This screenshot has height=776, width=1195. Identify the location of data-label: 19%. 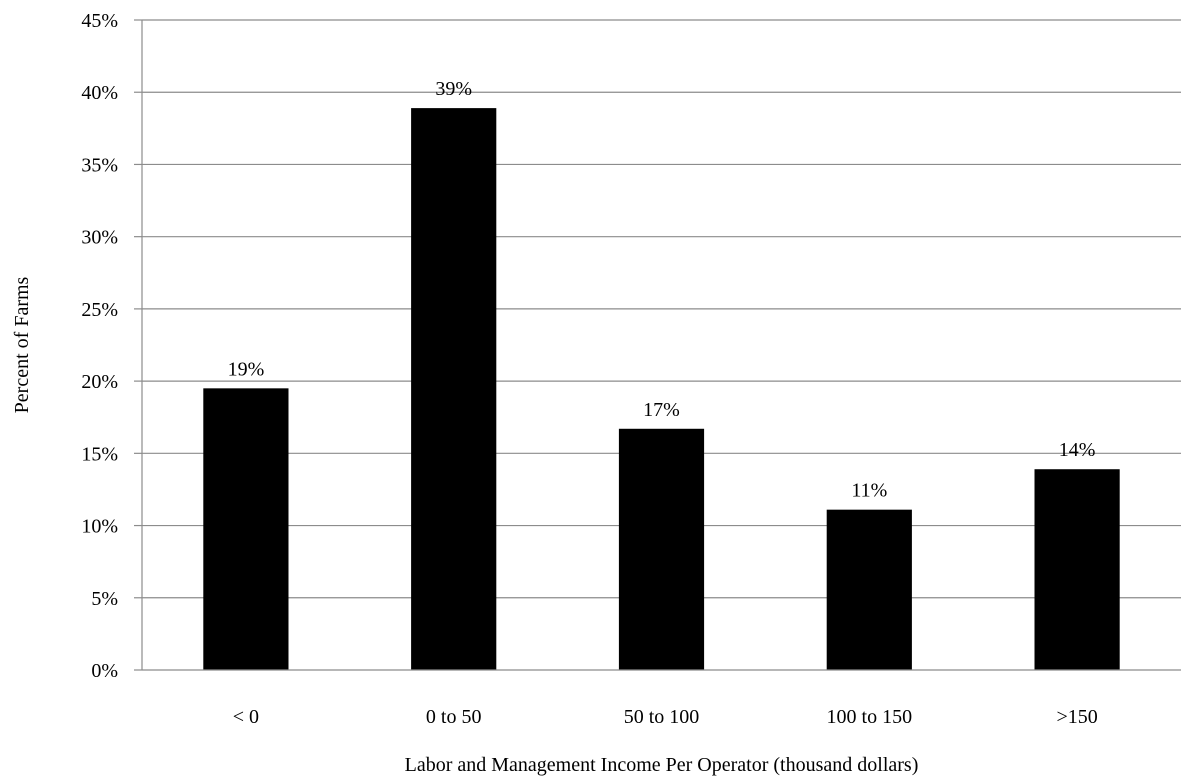
(246, 369).